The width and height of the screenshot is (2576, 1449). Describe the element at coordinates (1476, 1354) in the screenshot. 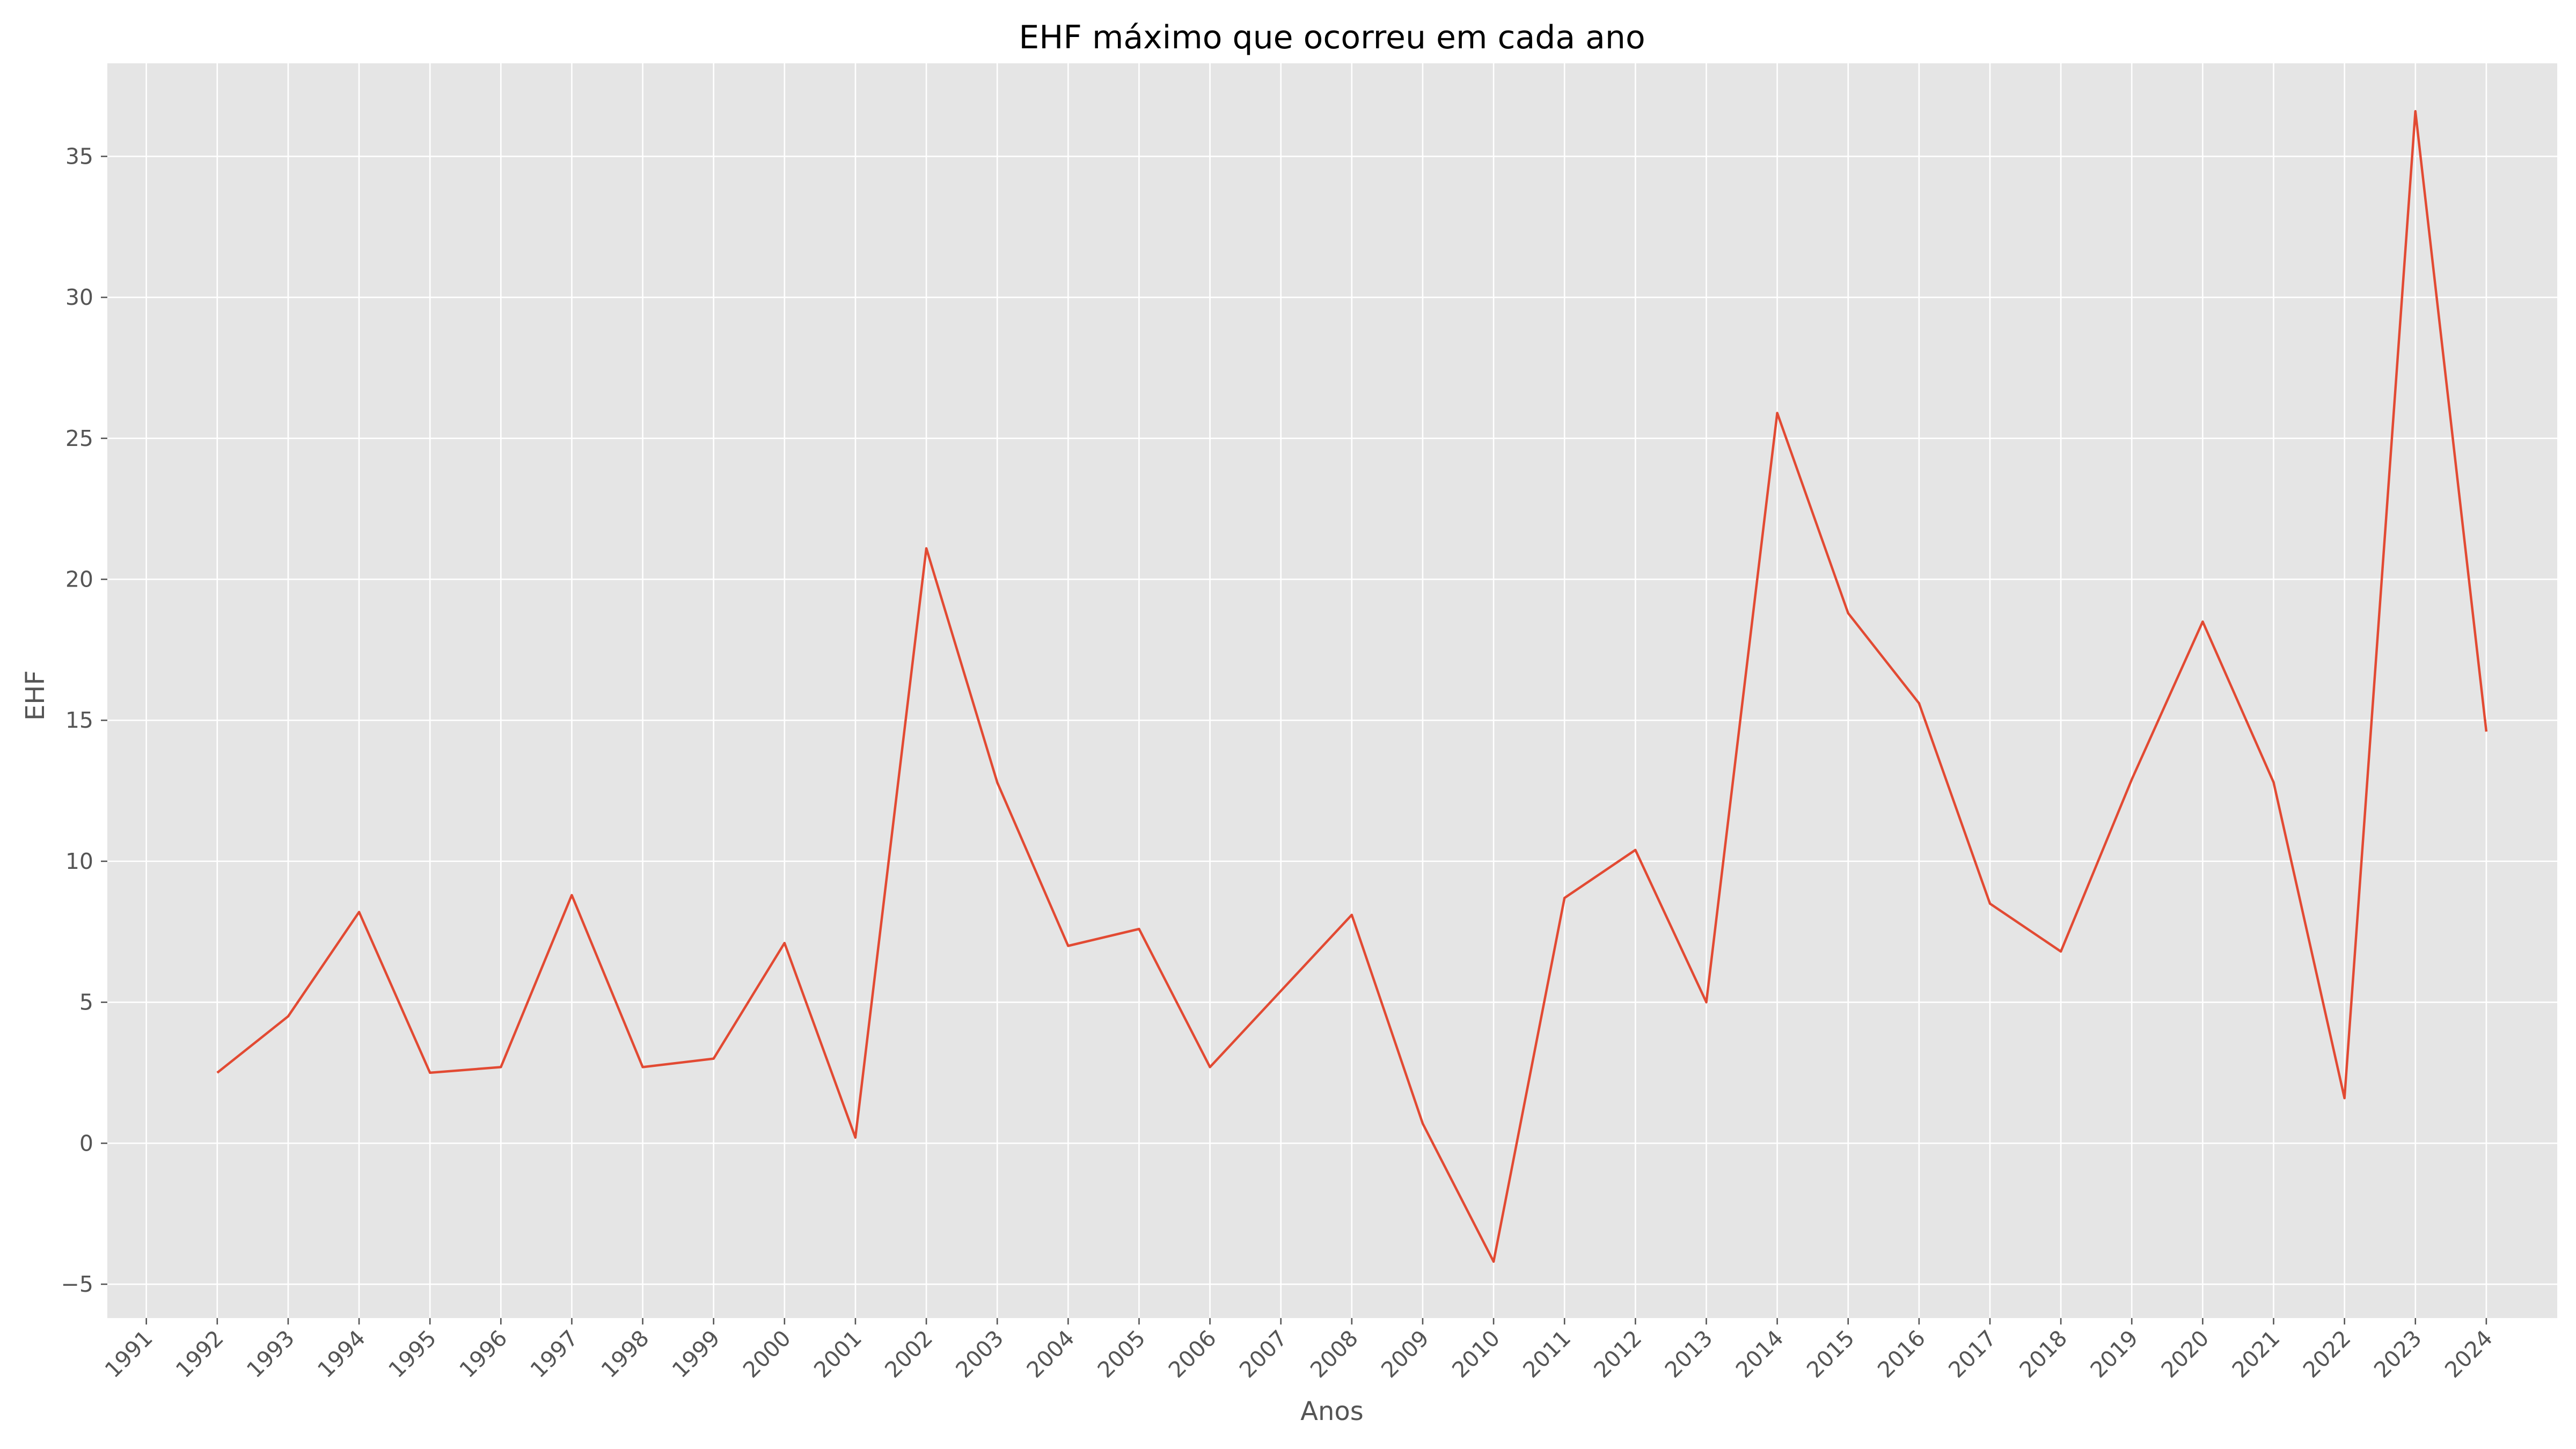

I see `x-tick-label: 2010` at that location.